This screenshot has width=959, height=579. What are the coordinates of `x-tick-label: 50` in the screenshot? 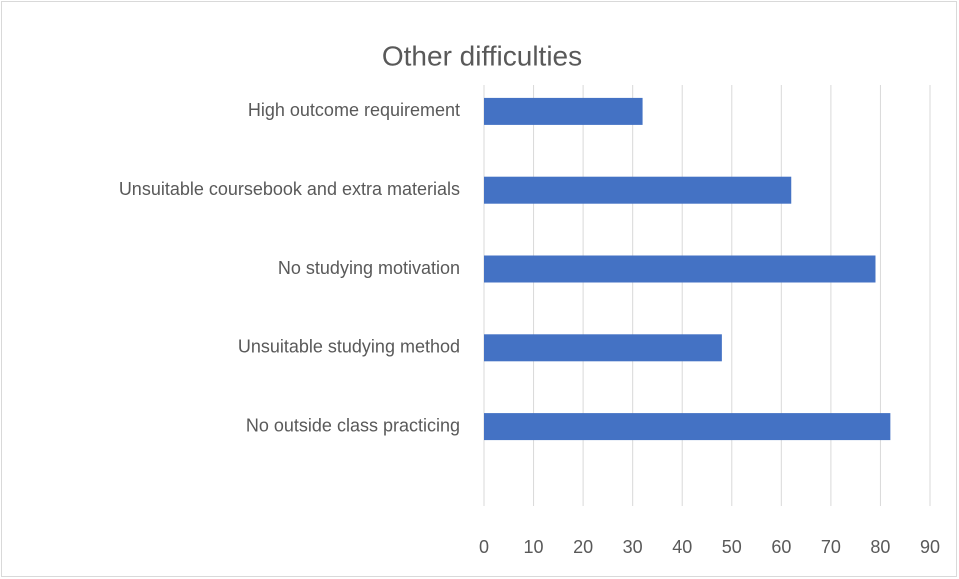 It's located at (732, 547).